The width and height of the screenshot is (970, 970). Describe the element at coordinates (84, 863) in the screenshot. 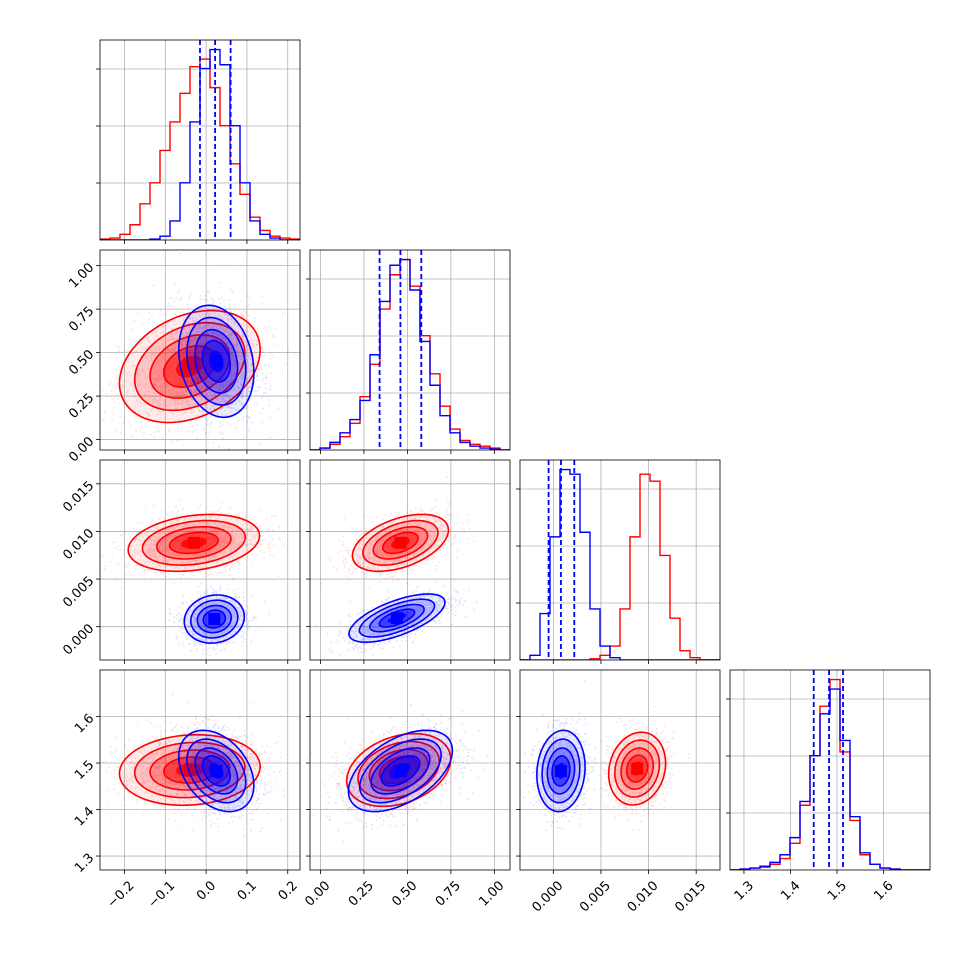

I see `y-tick-label: 1.3` at that location.